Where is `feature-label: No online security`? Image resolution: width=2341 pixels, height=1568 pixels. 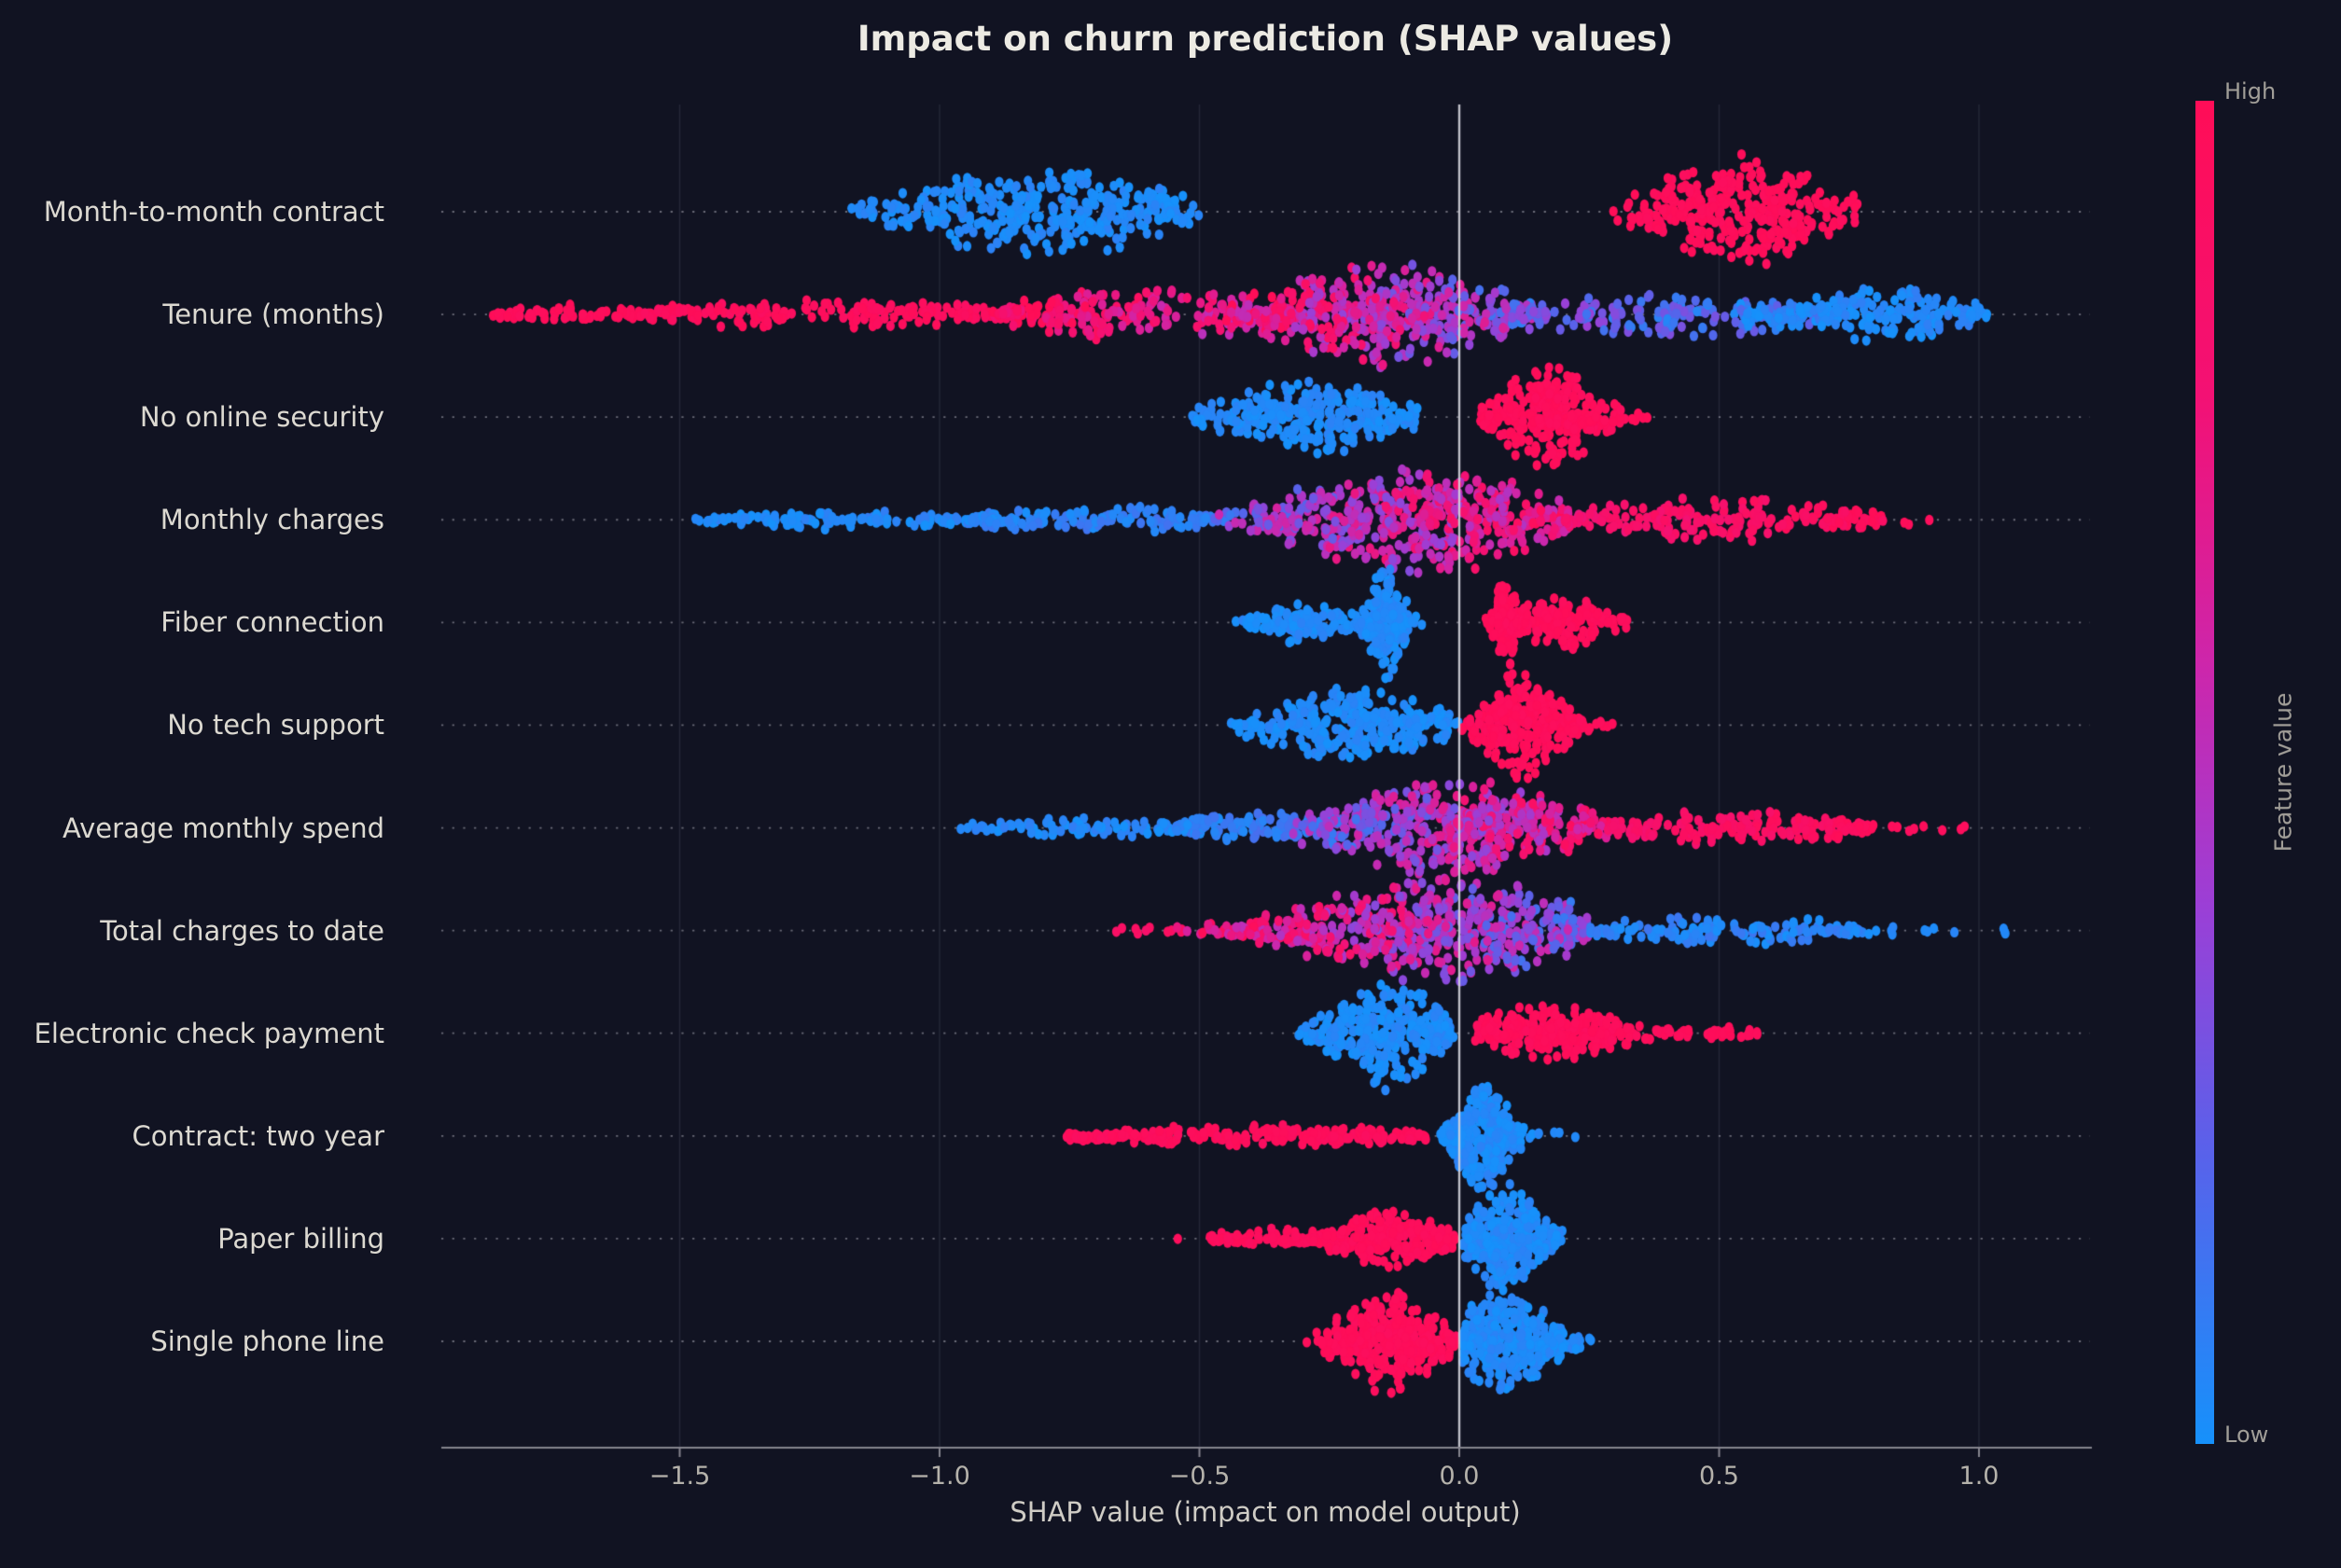
feature-label: No online security is located at coordinates (261, 417).